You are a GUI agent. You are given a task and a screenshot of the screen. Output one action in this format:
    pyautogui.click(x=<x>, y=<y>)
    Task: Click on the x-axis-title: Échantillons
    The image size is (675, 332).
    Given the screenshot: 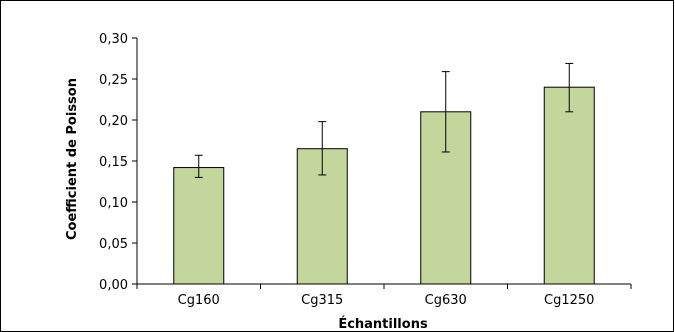 What is the action you would take?
    pyautogui.click(x=383, y=324)
    